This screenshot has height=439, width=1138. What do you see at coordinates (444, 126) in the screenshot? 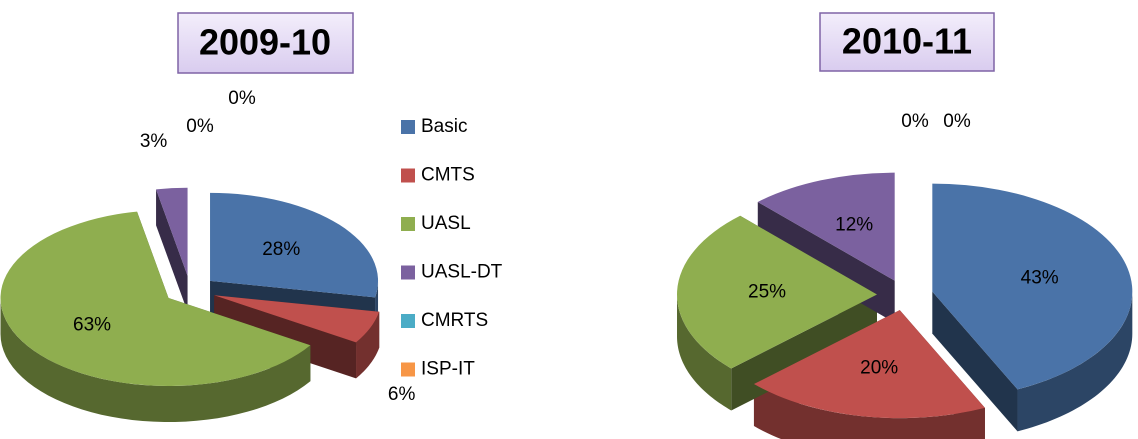
I see `legend-label: Basic` at bounding box center [444, 126].